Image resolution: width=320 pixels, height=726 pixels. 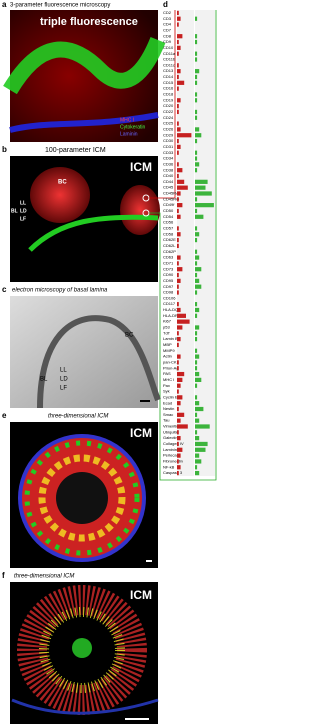 I want to click on row-label: MHC I, so click(x=168, y=379).